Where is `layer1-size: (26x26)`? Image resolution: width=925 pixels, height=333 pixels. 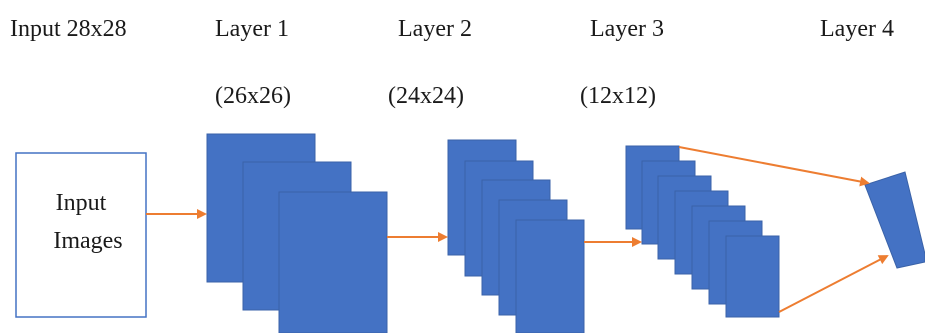
layer1-size: (26x26) is located at coordinates (253, 96).